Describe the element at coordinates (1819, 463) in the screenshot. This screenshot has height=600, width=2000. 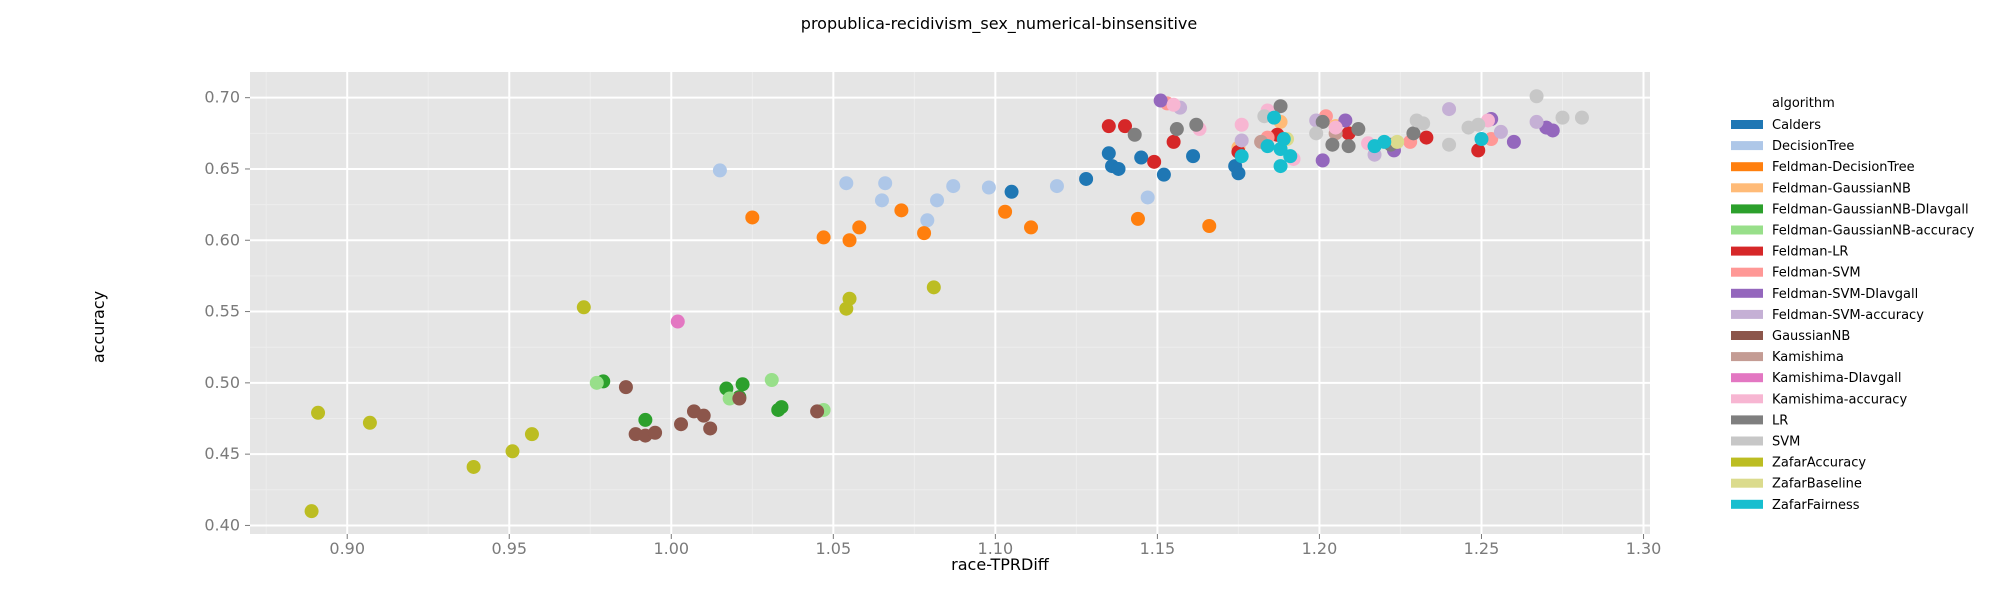
I see `legend-label: ZafarAccuracy` at that location.